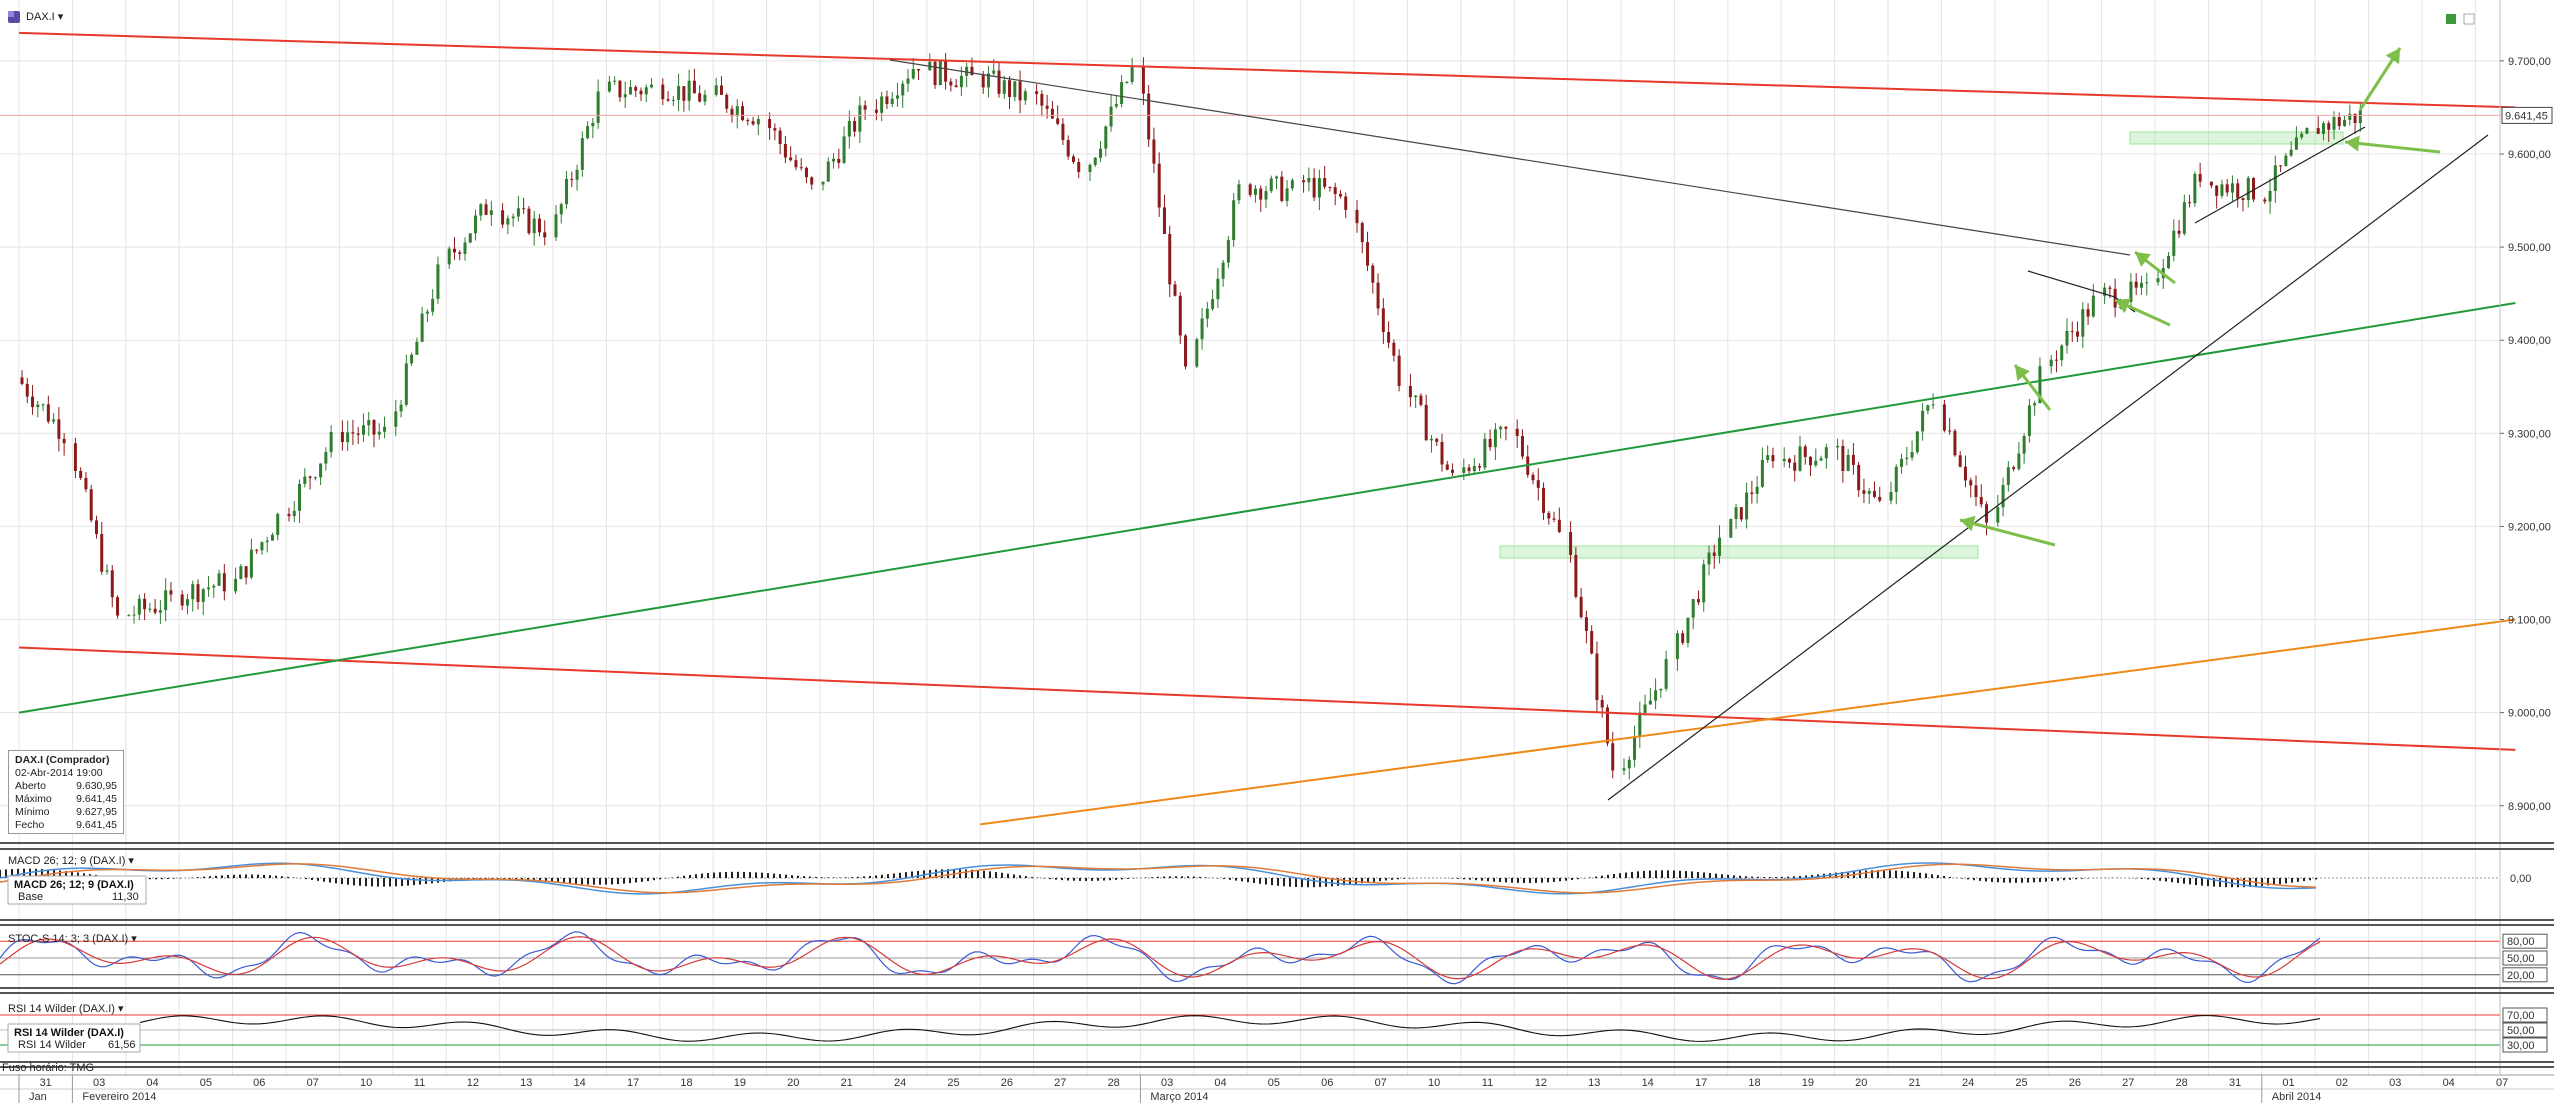 The height and width of the screenshot is (1103, 2554). Describe the element at coordinates (74, 1038) in the screenshot. I see `rsi-legend-box` at that location.